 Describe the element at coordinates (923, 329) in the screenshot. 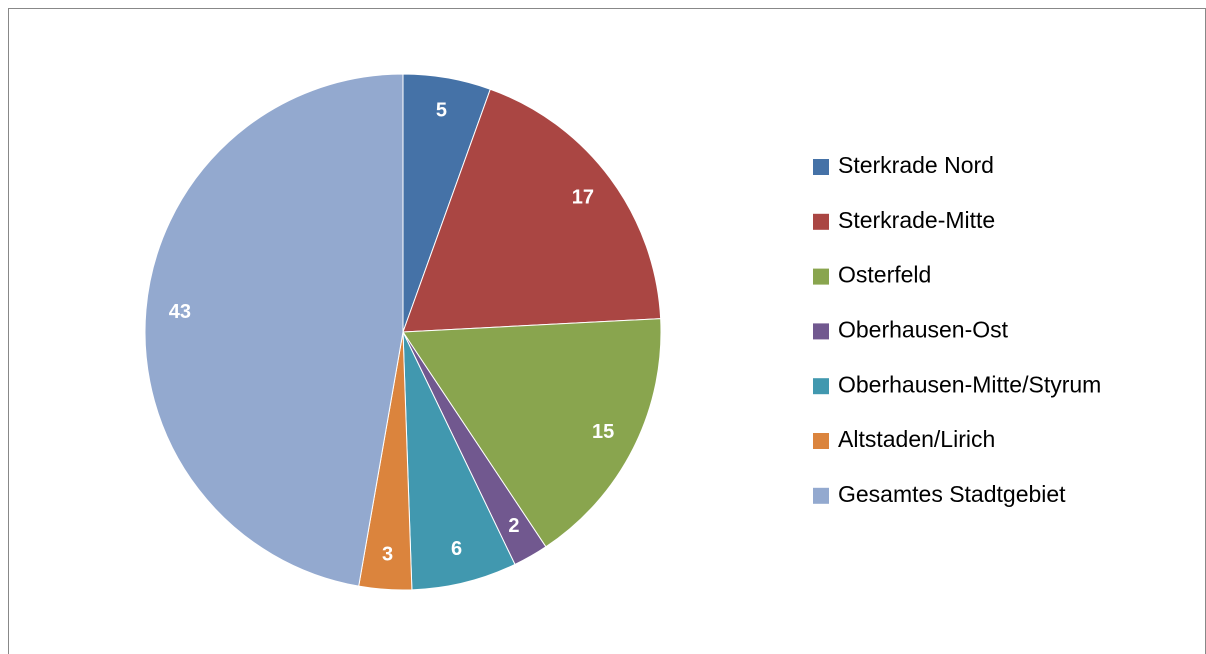

I see `legend-label: Oberhausen-Ost` at that location.